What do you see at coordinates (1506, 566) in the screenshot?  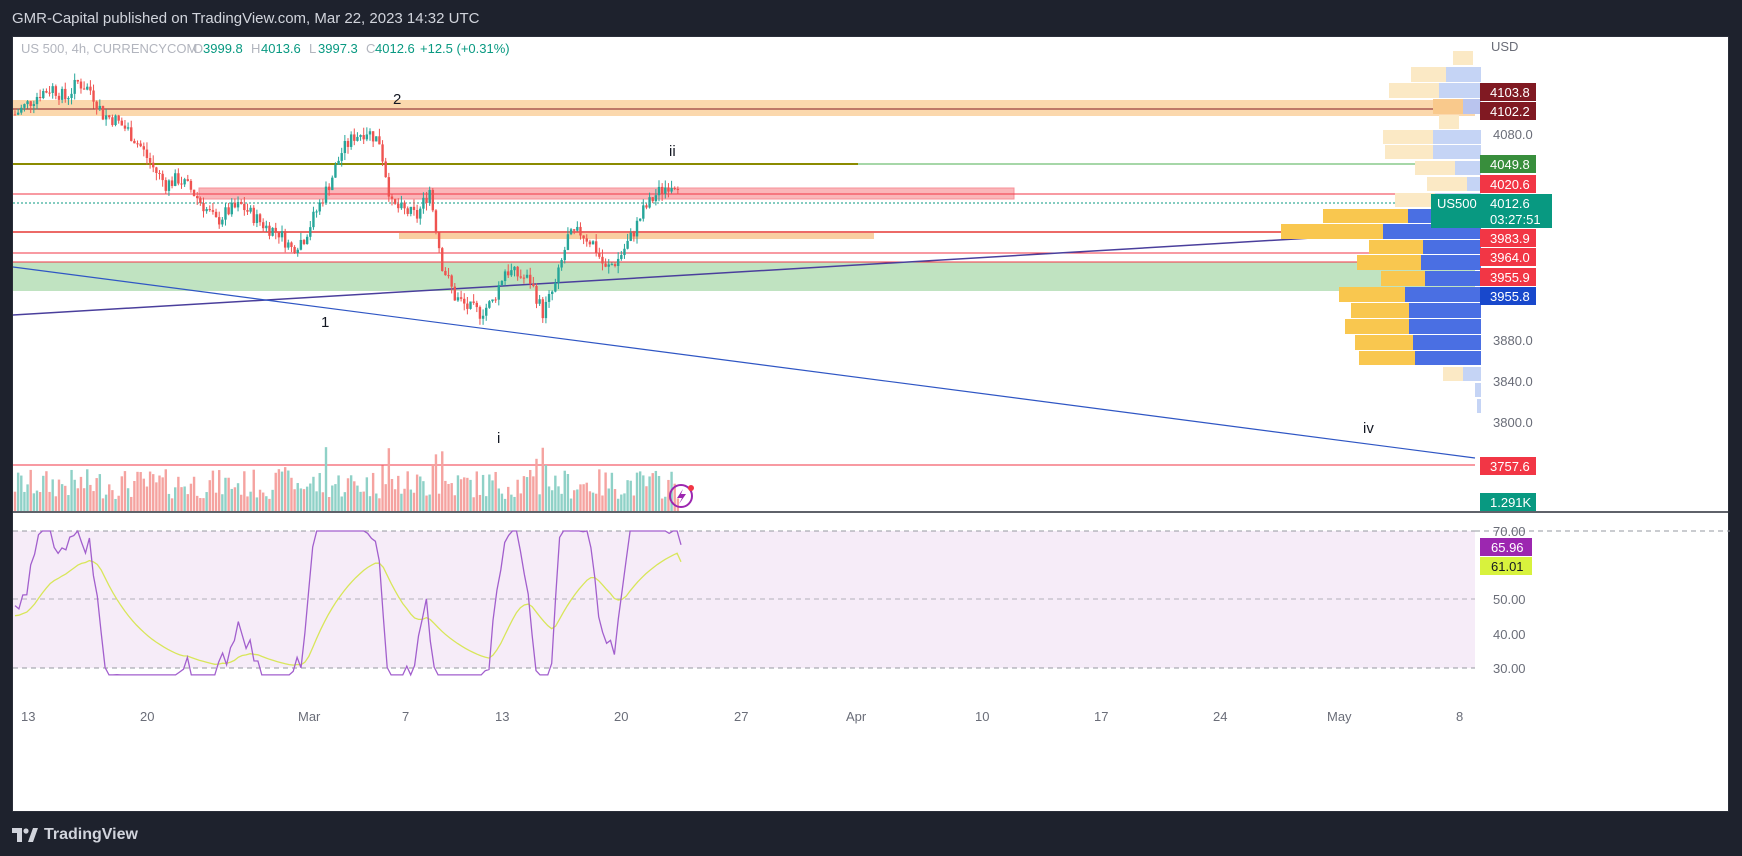 I see `rsi-ma-badge` at bounding box center [1506, 566].